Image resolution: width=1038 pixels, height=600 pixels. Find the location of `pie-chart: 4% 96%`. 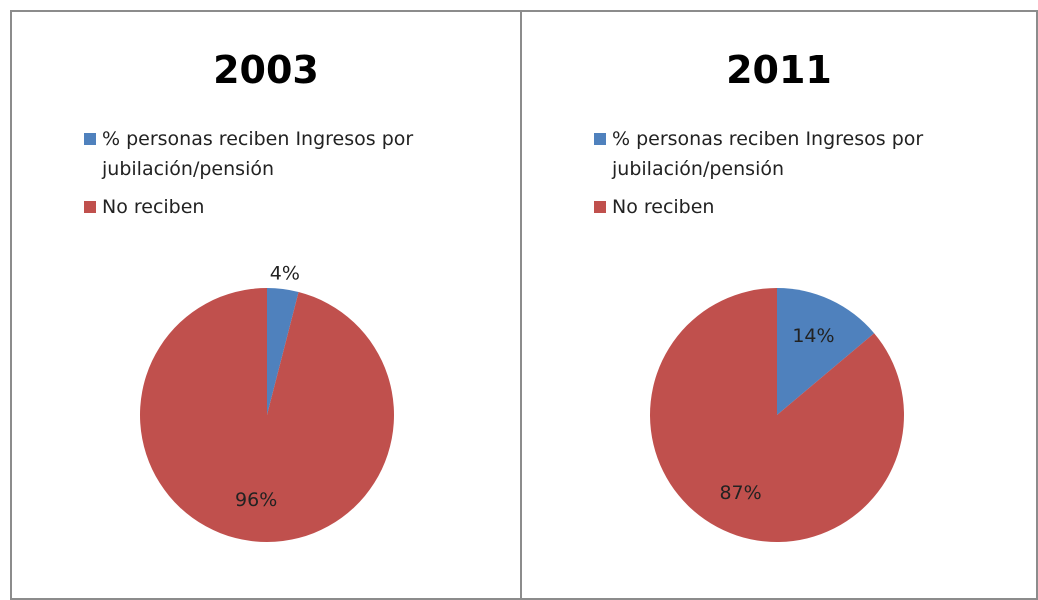

pie-chart: 4% 96% is located at coordinates (266, 402).